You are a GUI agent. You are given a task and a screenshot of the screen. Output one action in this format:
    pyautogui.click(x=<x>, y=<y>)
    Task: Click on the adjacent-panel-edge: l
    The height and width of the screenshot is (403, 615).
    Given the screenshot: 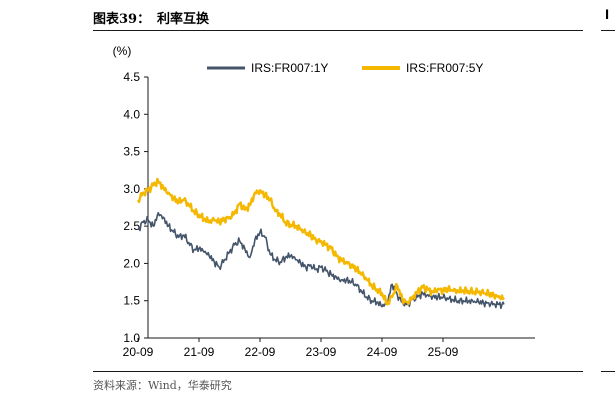 What is the action you would take?
    pyautogui.click(x=608, y=19)
    